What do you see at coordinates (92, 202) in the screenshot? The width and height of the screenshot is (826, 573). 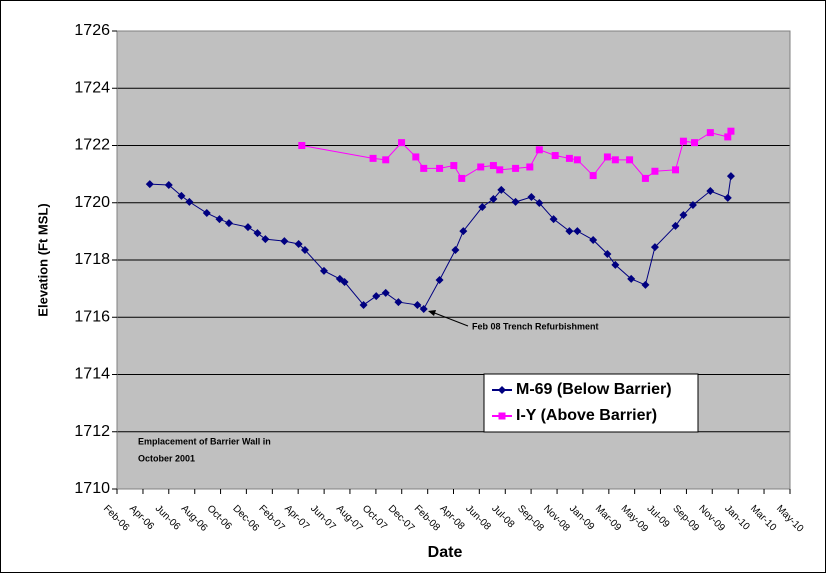 I see `y-tick-label: 1720` at bounding box center [92, 202].